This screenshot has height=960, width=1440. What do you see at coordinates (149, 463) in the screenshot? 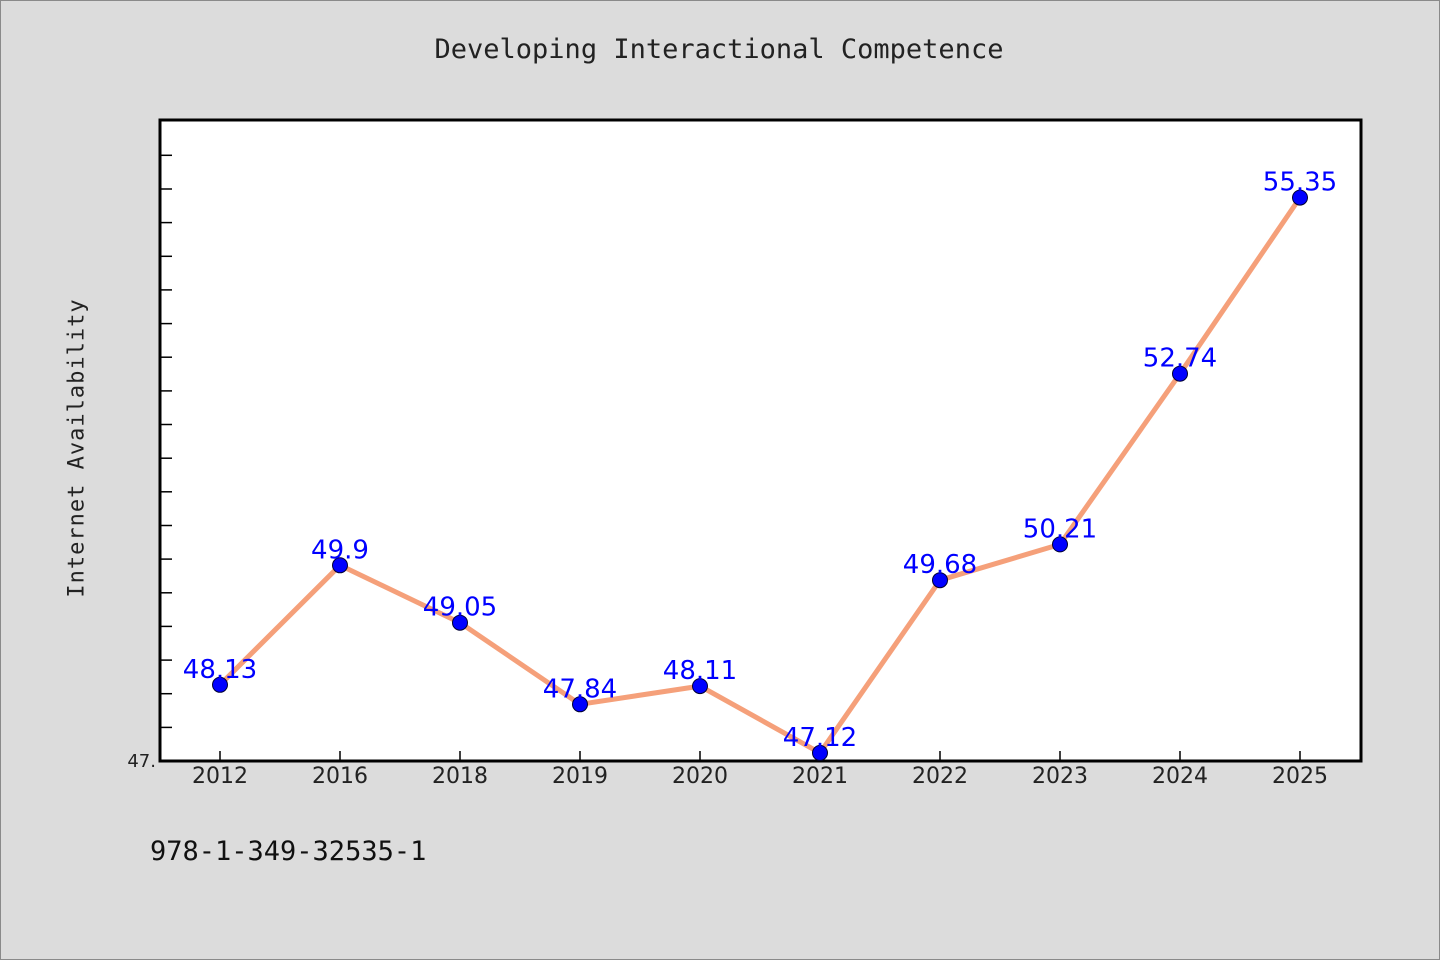
I see `y-axis-ticks: 47.` at bounding box center [149, 463].